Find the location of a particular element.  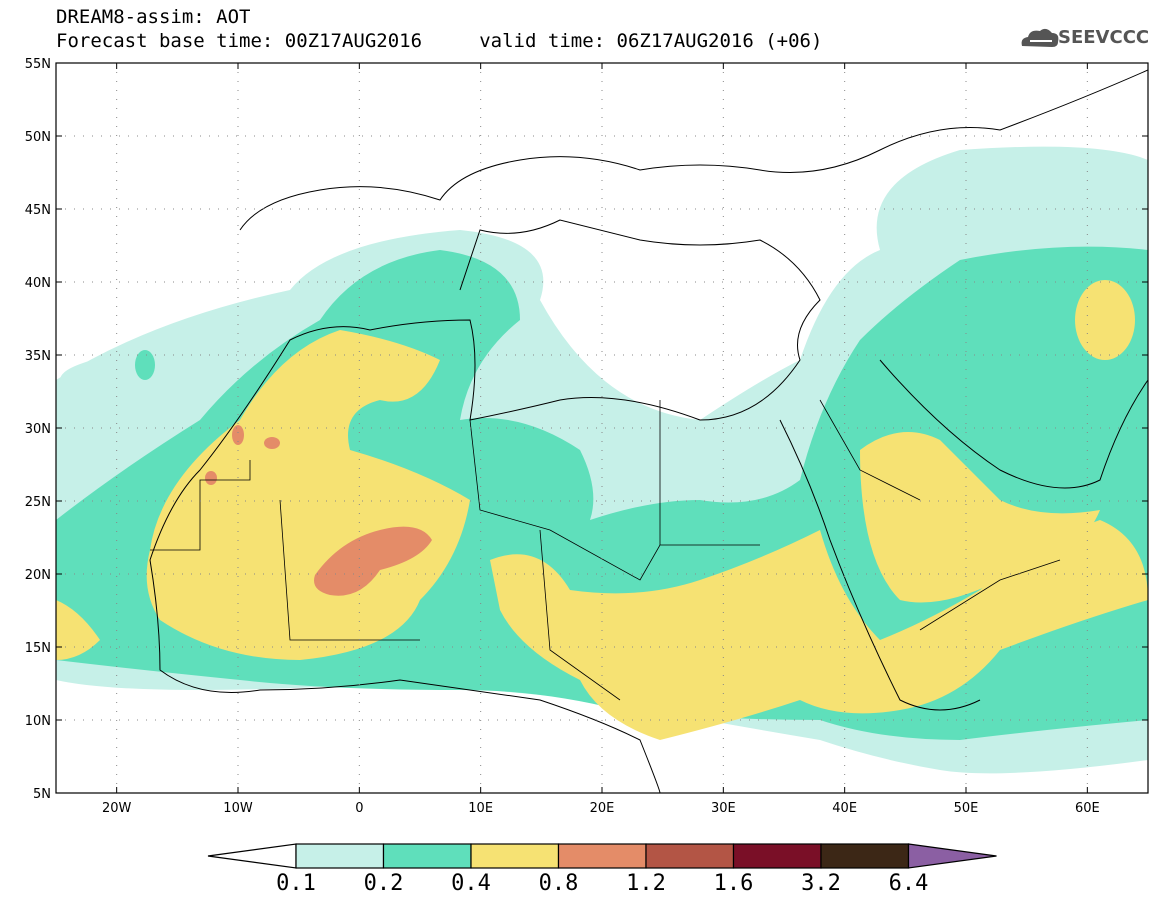

lat-label: 25N is located at coordinates (38, 502).